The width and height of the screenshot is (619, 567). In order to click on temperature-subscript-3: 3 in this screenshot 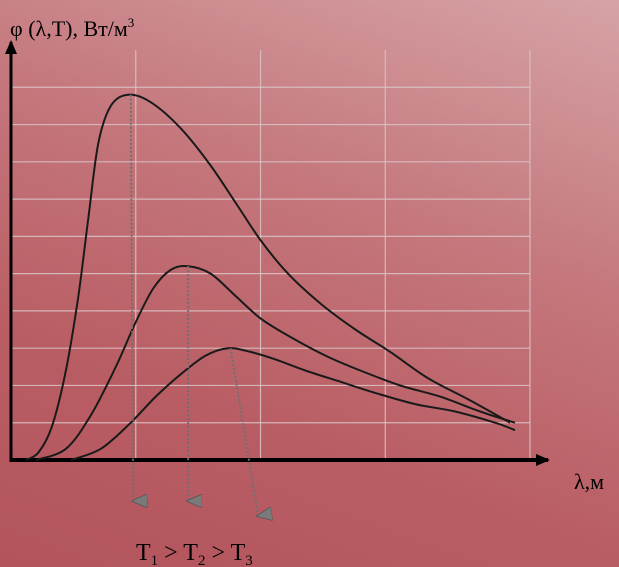, I will do `click(249, 560)`.